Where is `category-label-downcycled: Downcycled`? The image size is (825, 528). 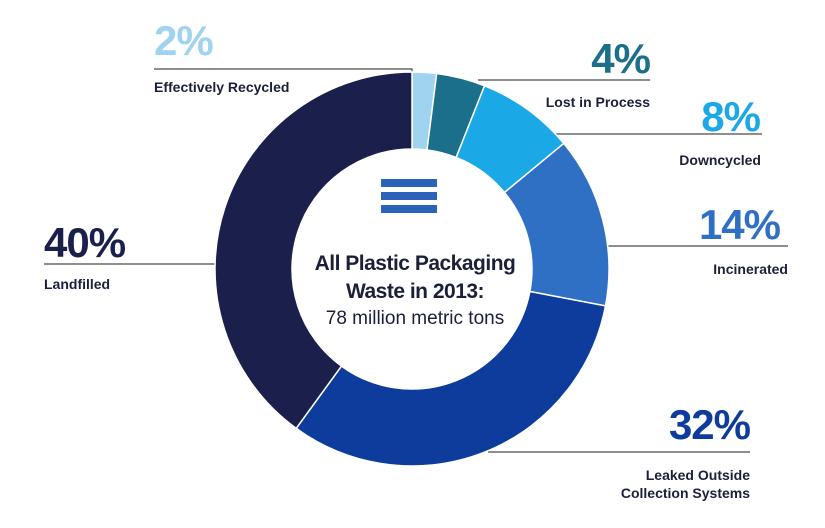
category-label-downcycled: Downcycled is located at coordinates (720, 160).